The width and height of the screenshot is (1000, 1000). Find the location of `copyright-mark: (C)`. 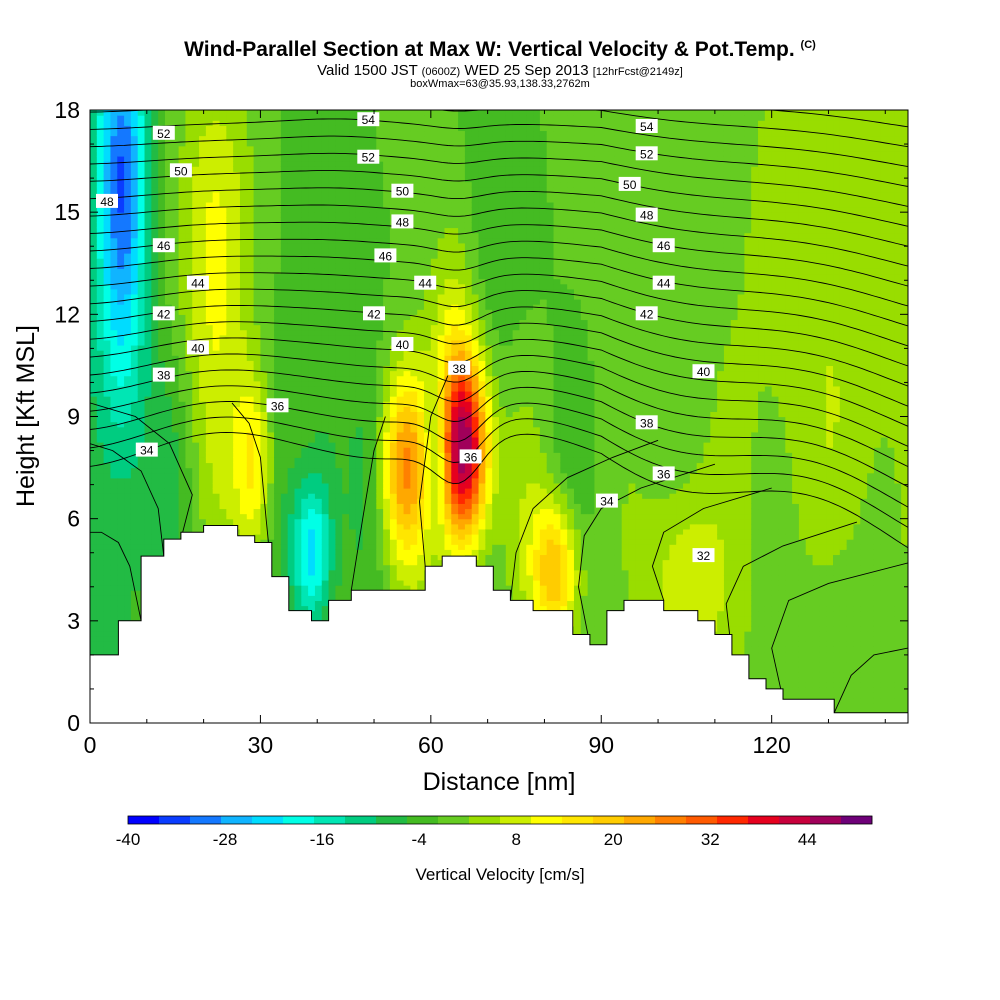

copyright-mark: (C) is located at coordinates (808, 45).